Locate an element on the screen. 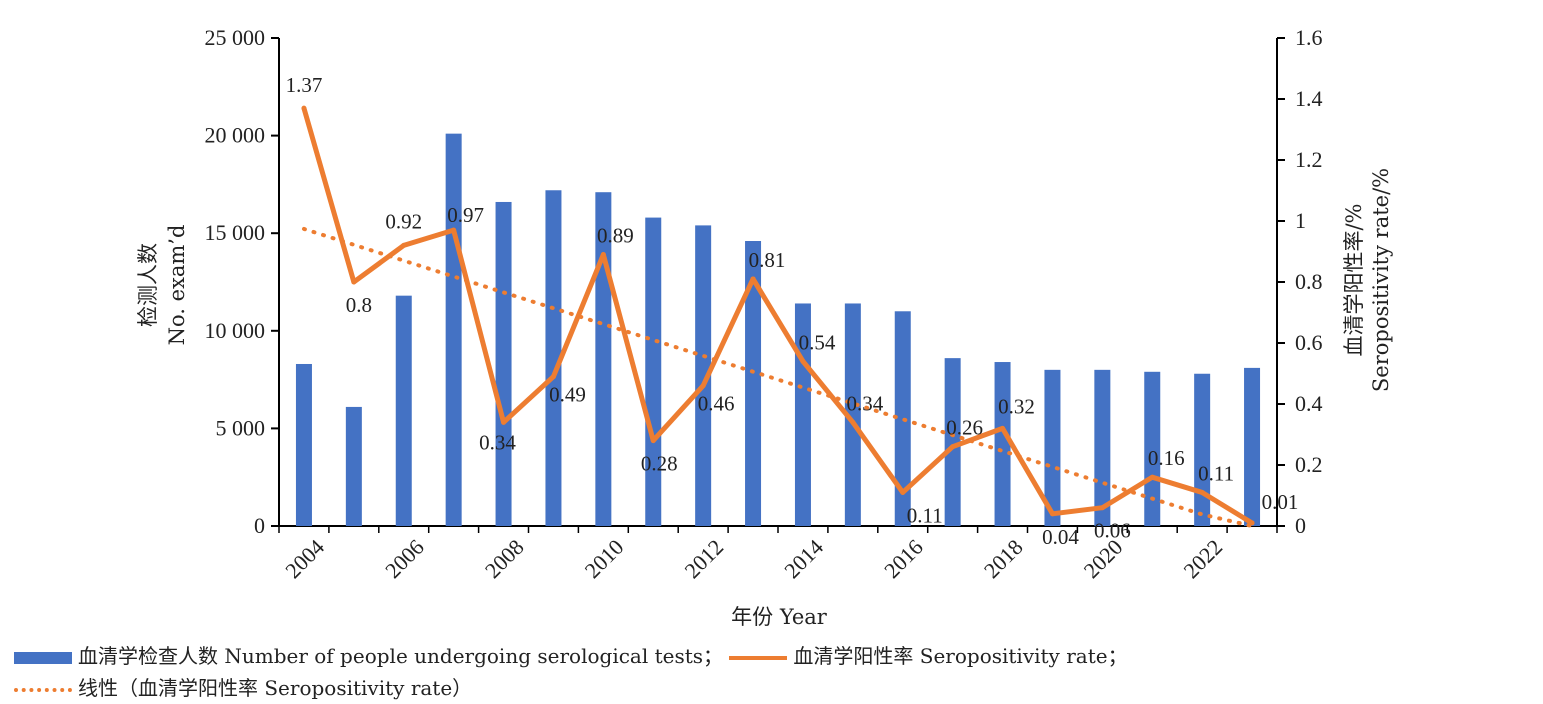 Image resolution: width=1543 pixels, height=704 pixels. legend-line-label: 血清学阳性率 Seropositivity rate； is located at coordinates (960, 656).